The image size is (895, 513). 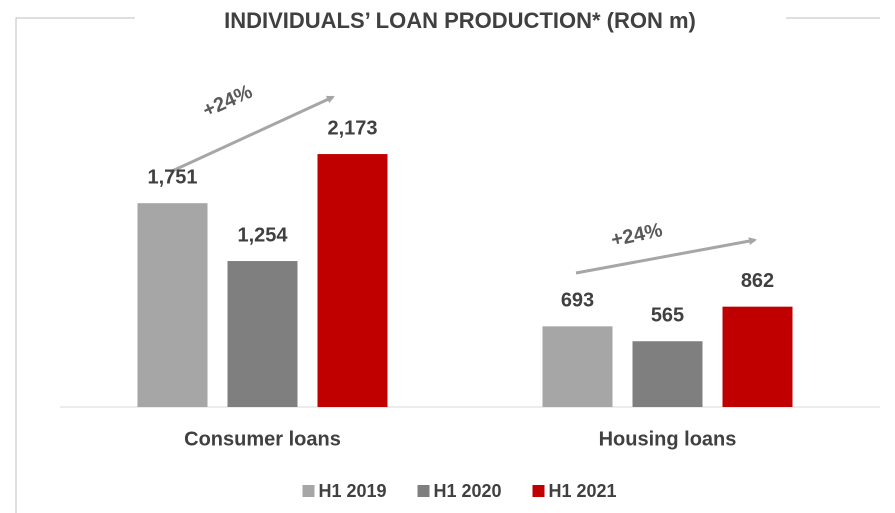 What do you see at coordinates (352, 128) in the screenshot?
I see `value-label: 2,173` at bounding box center [352, 128].